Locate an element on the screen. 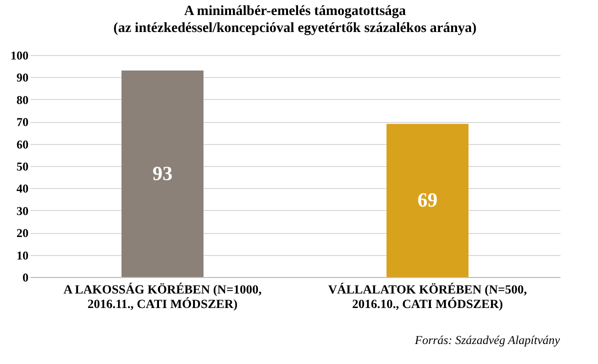 The height and width of the screenshot is (364, 598). y-tick-label: 40 is located at coordinates (22, 189).